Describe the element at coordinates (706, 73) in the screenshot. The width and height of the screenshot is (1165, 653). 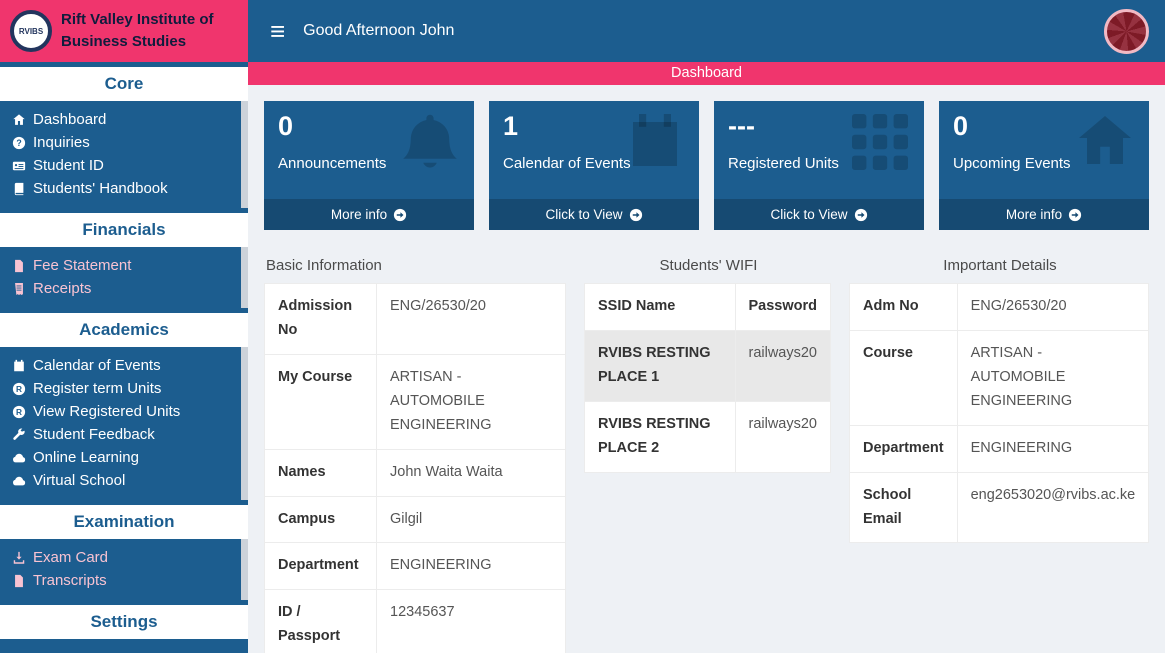
I see `page-title: Dashboard` at that location.